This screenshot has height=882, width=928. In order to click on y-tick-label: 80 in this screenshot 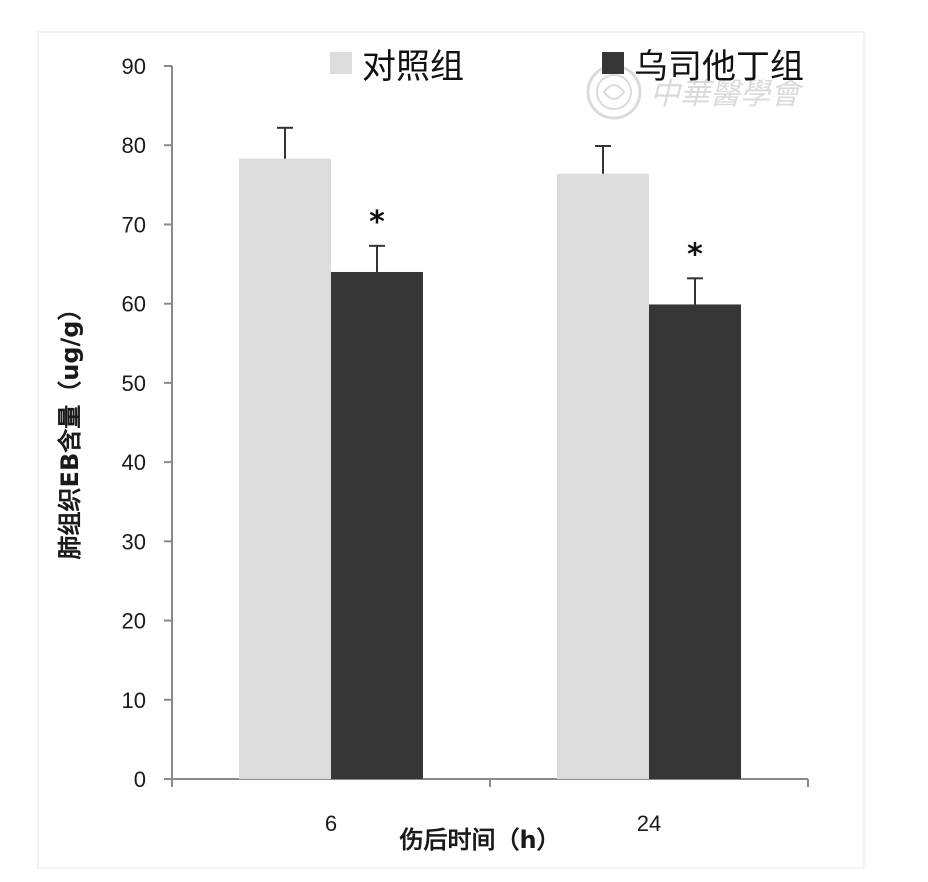, I will do `click(134, 145)`.